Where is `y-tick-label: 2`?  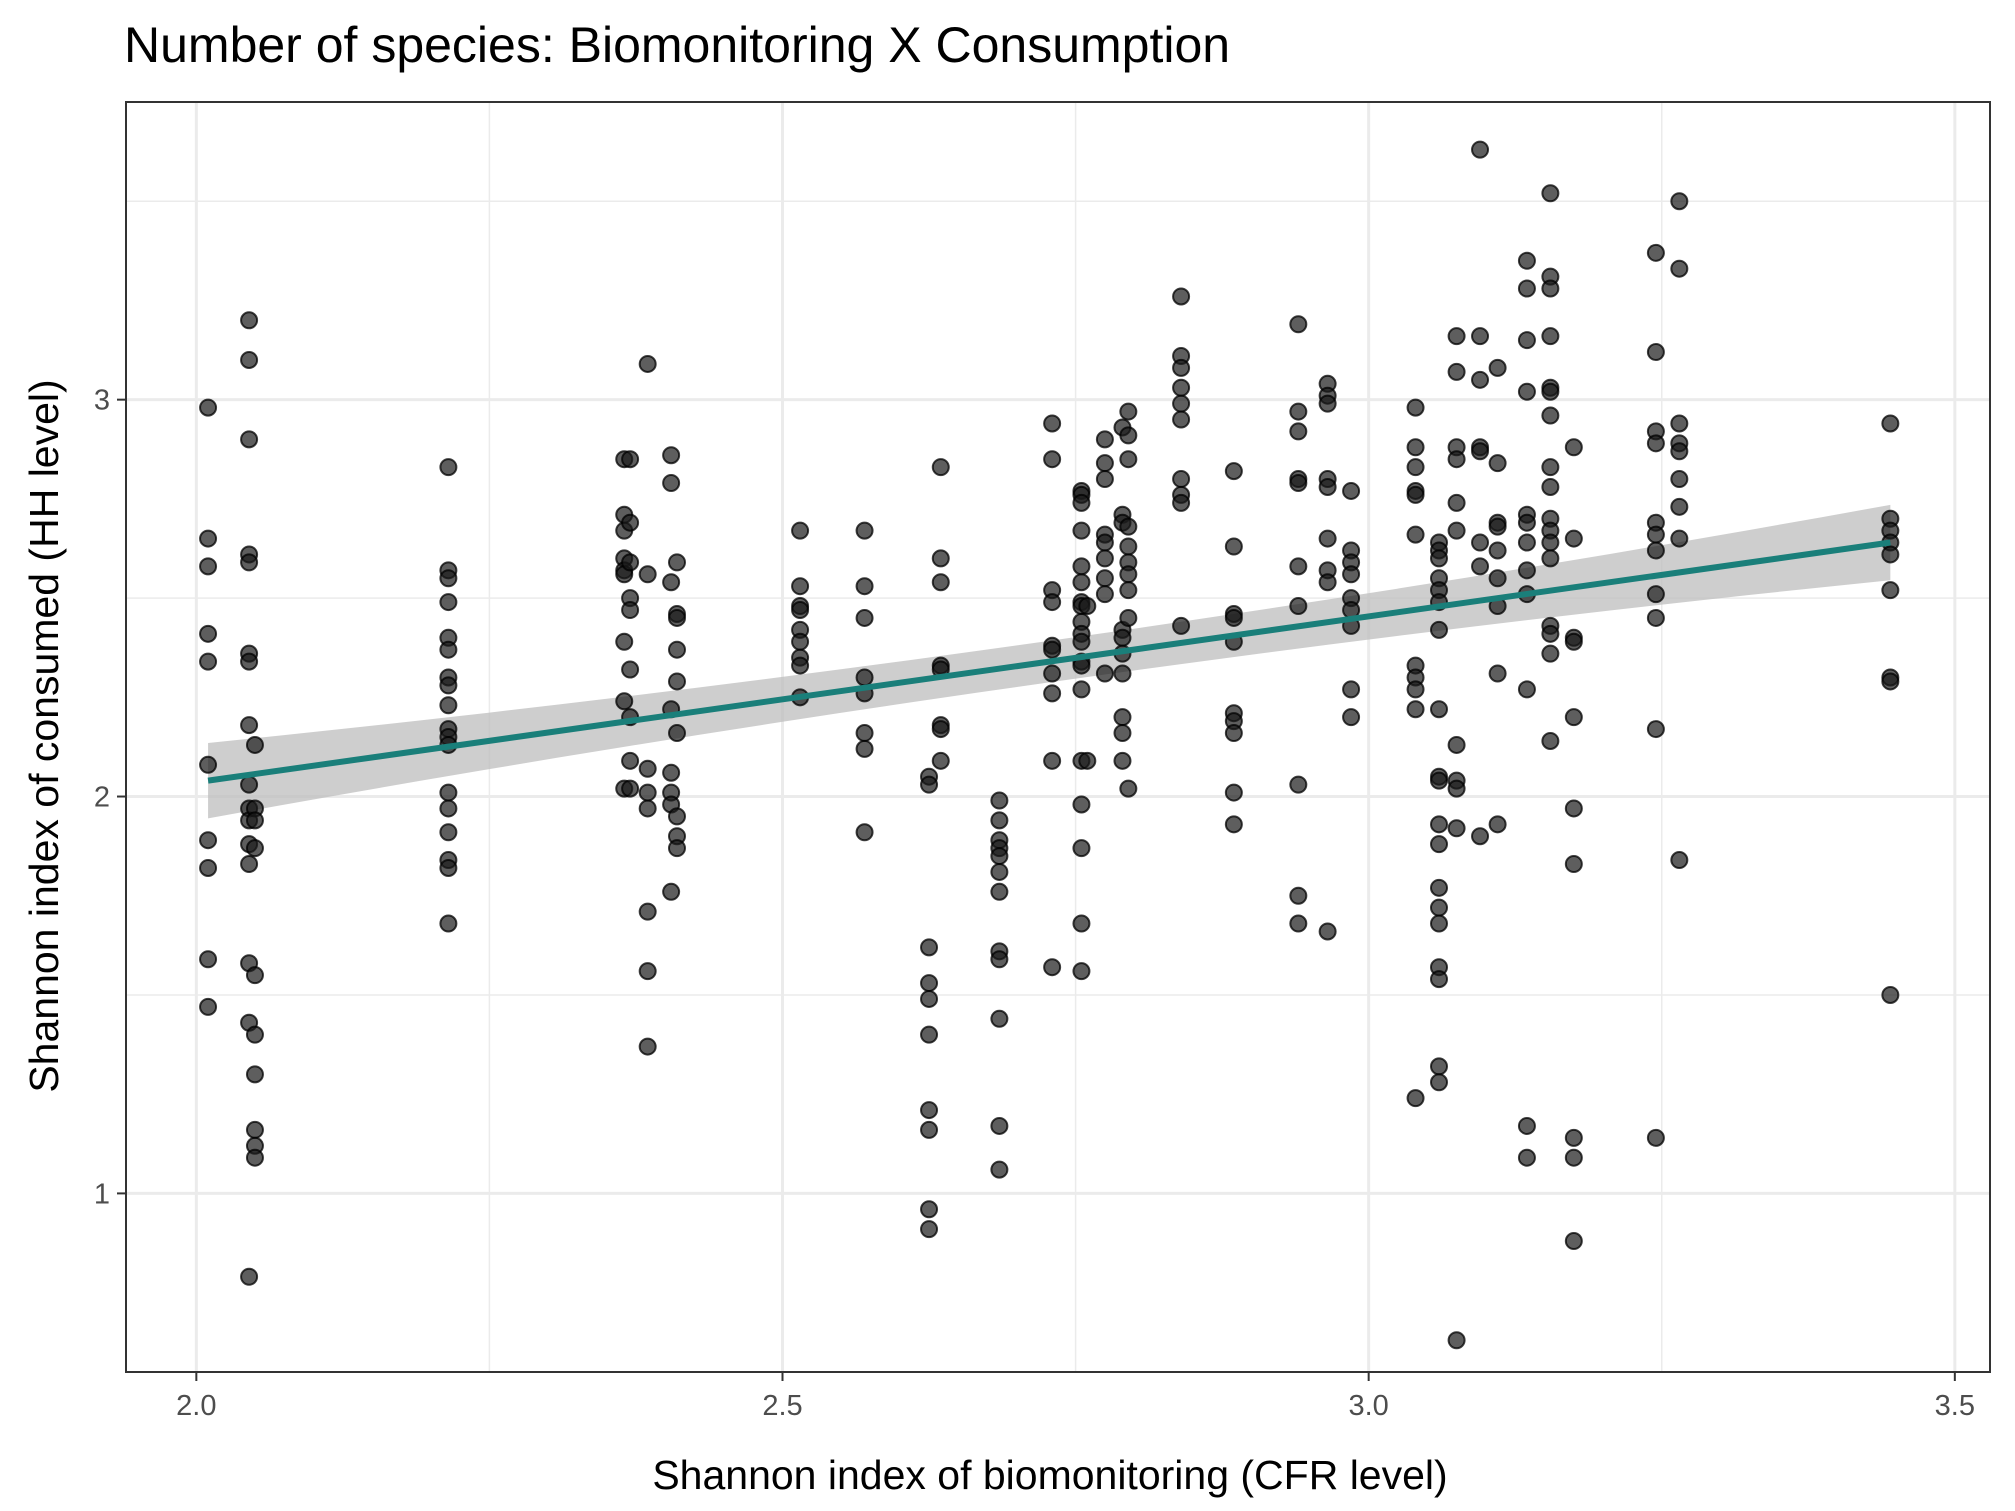 y-tick-label: 2 is located at coordinates (102, 798).